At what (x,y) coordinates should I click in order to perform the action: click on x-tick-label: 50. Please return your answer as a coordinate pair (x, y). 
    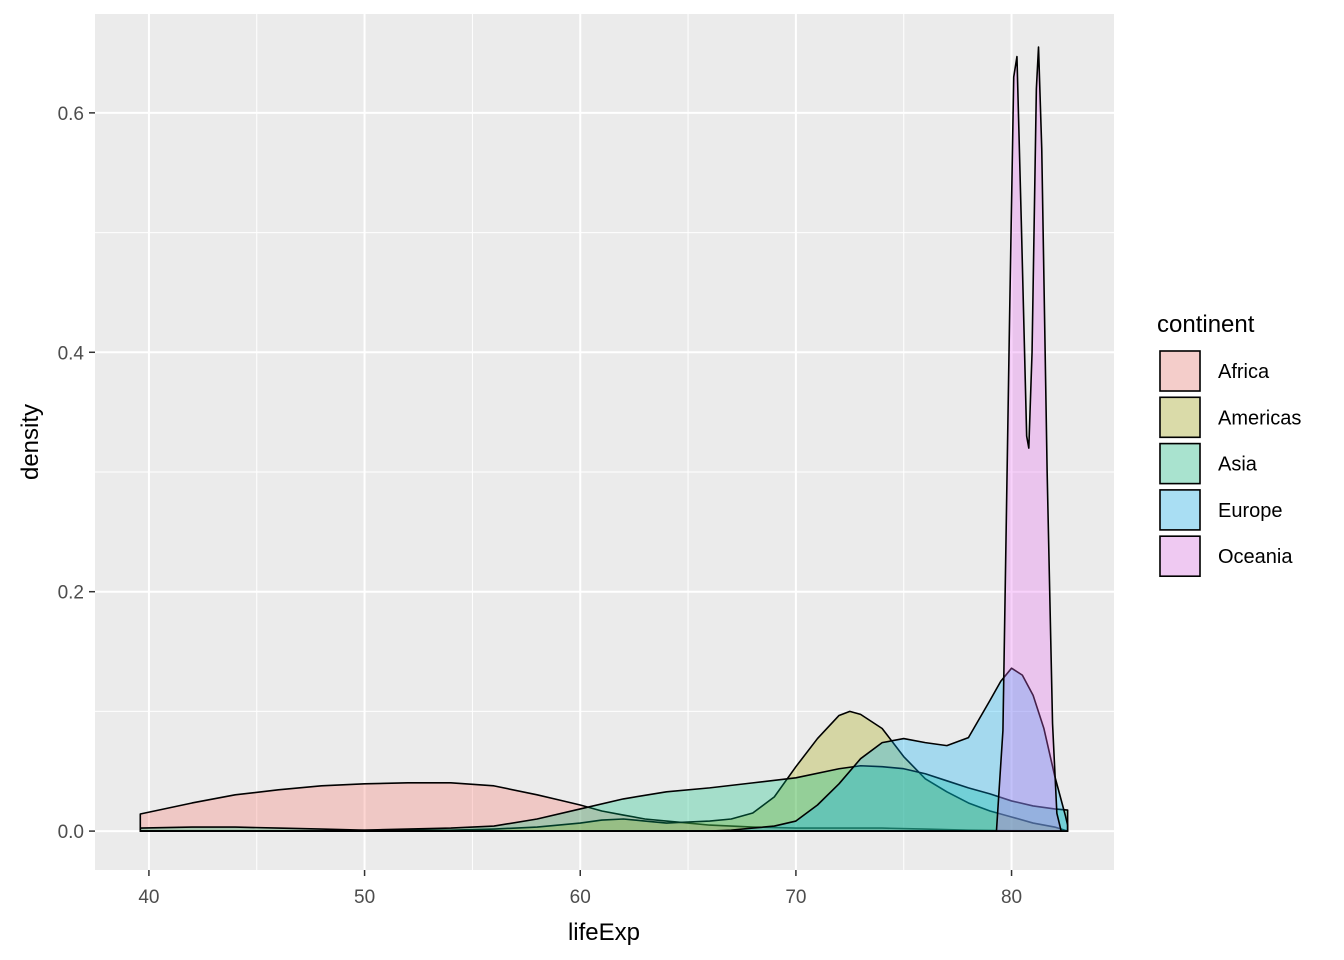
    Looking at the image, I should click on (364, 897).